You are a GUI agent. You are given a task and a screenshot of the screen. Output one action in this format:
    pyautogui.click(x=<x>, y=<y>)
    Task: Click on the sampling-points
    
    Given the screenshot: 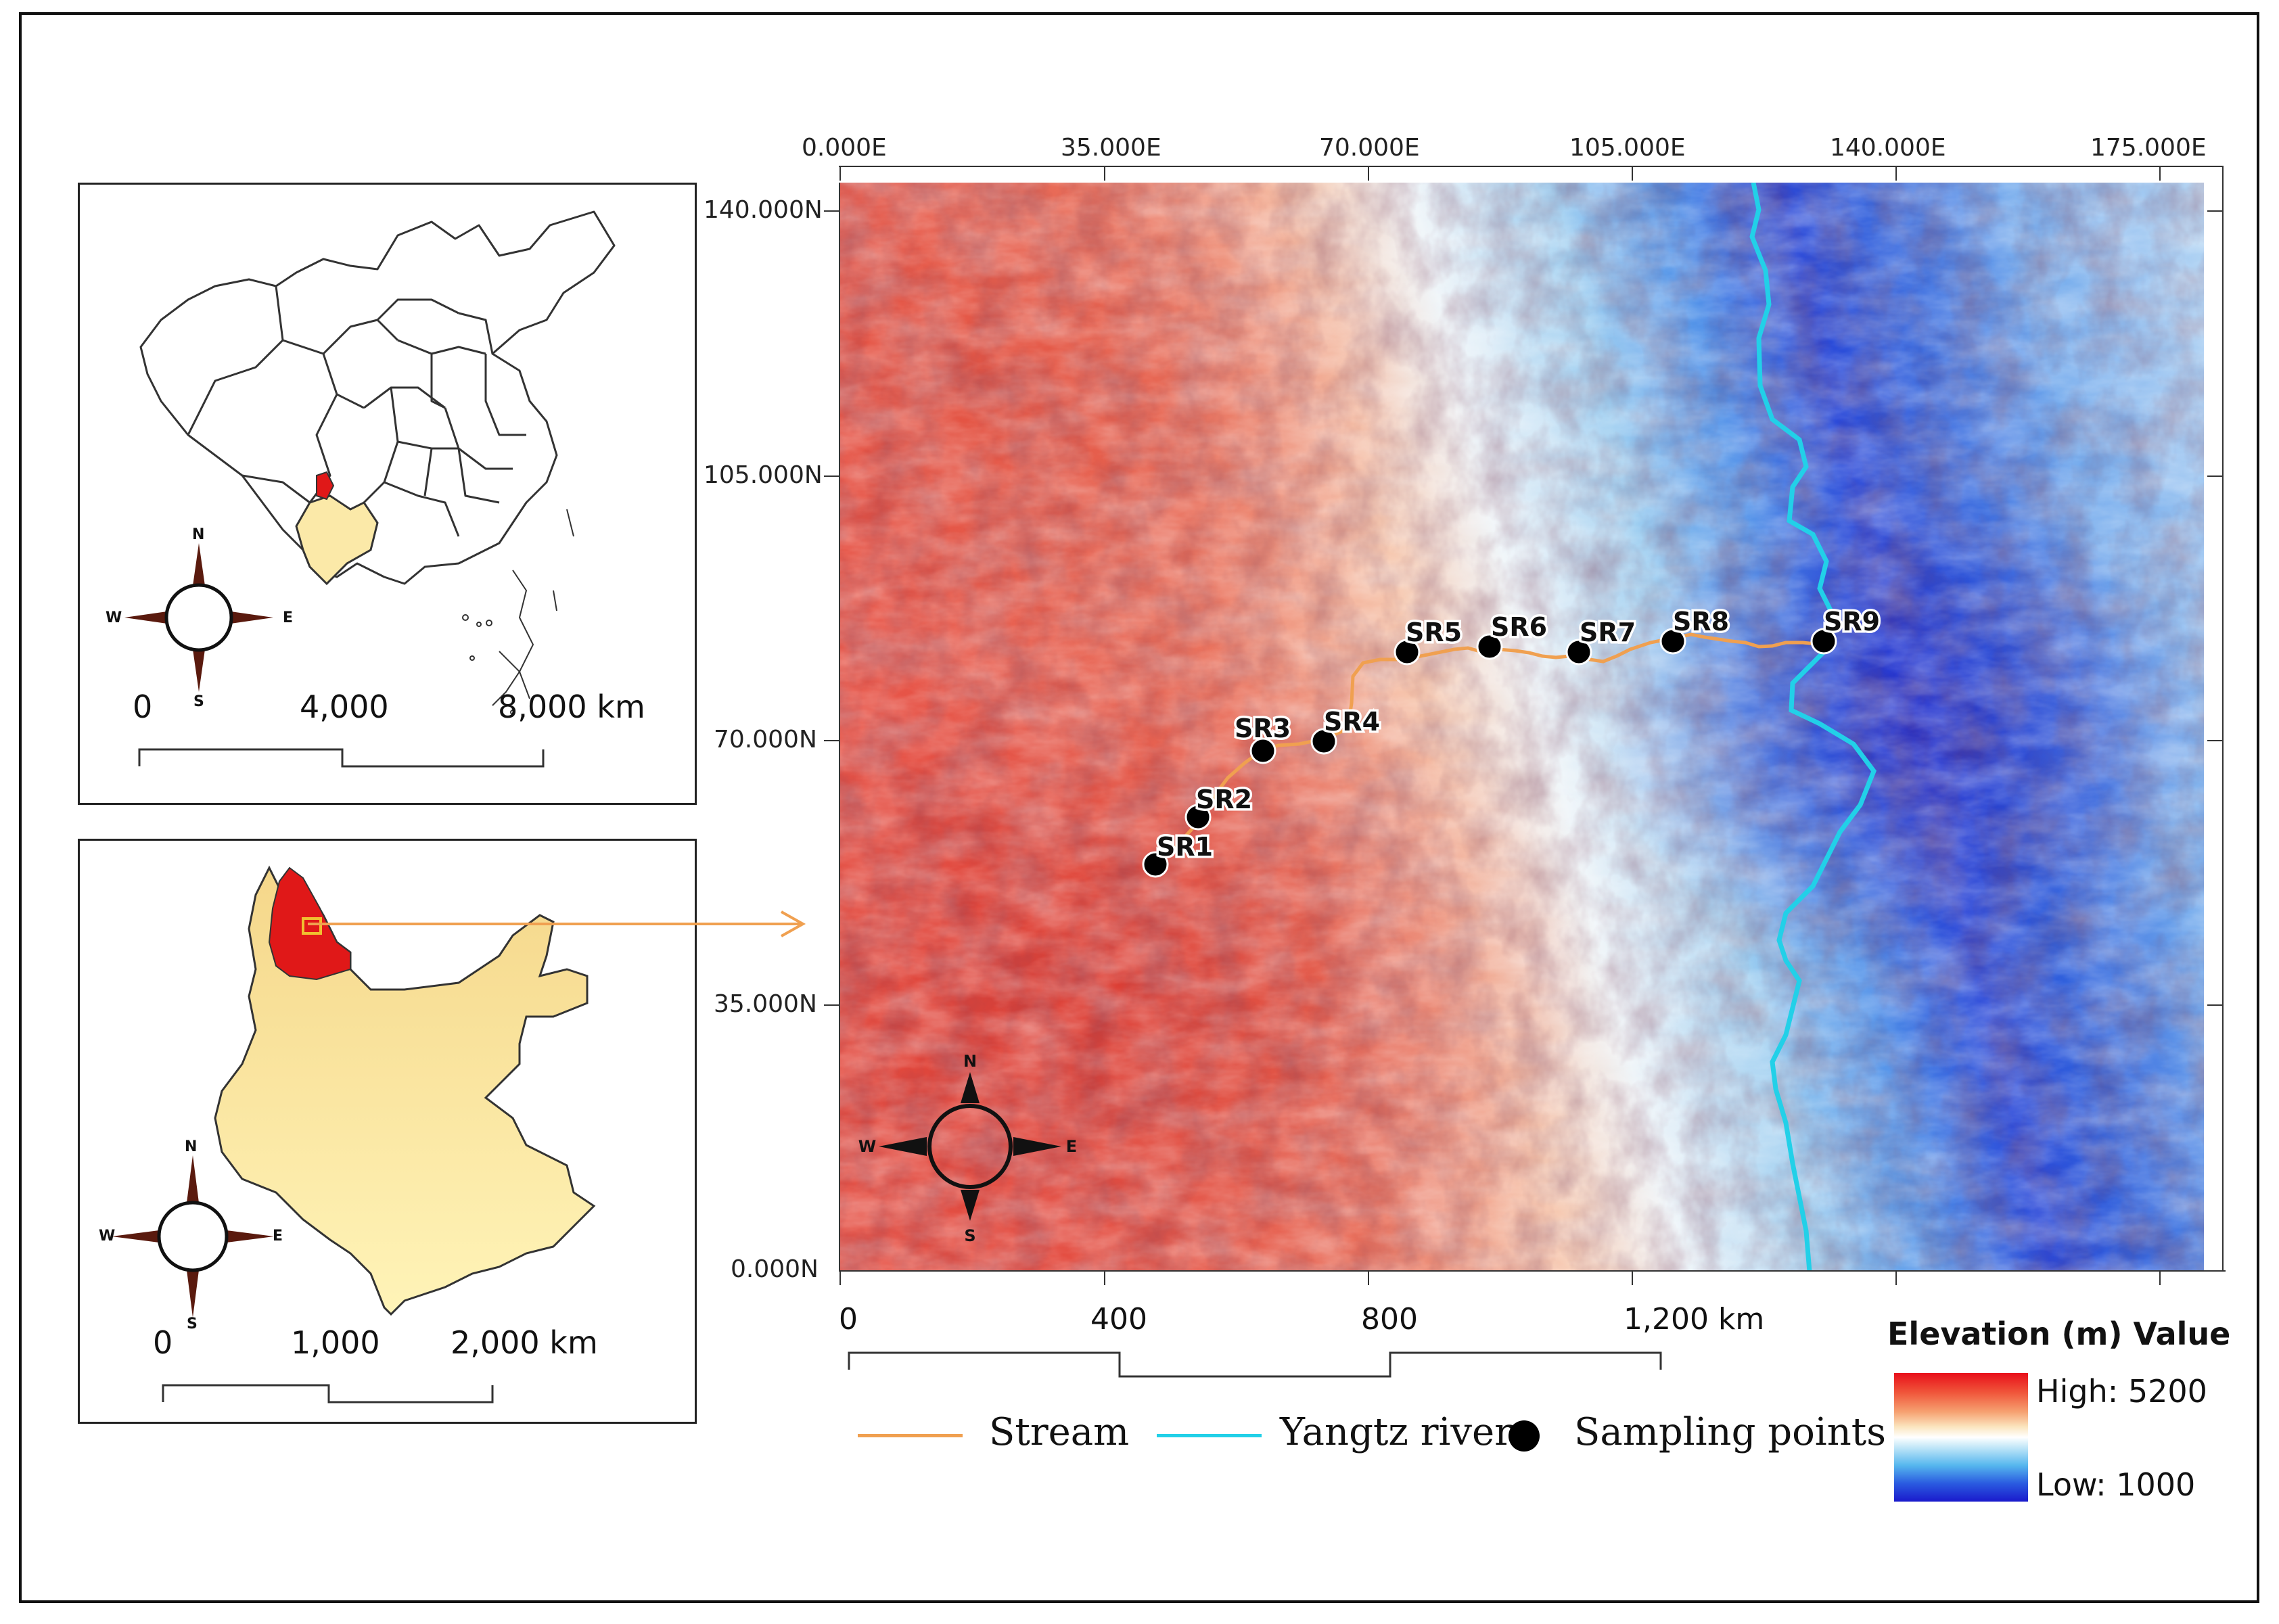 What is the action you would take?
    pyautogui.click(x=1489, y=753)
    